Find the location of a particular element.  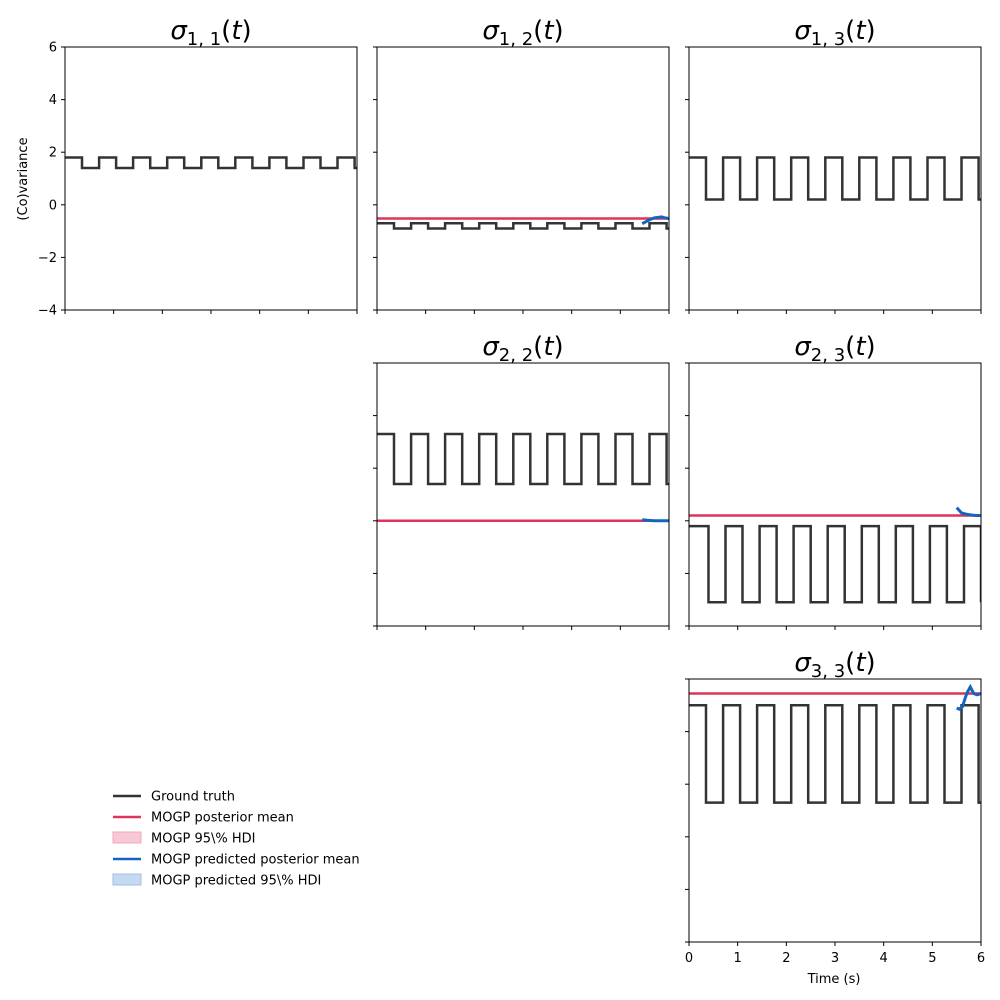

panel-s33: σ3, 3(t) 0 1 2 3 4 5 6 is located at coordinates (835, 807).